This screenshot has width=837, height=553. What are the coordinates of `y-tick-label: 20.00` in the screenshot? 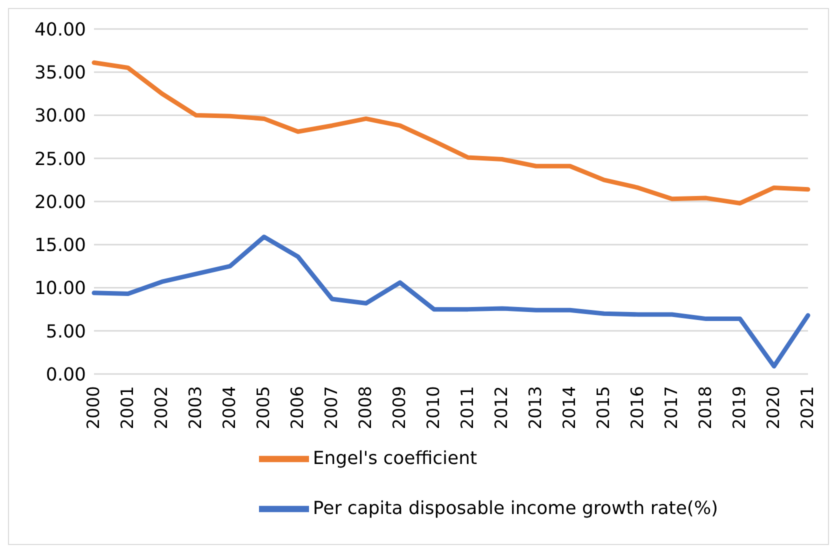 It's located at (60, 202).